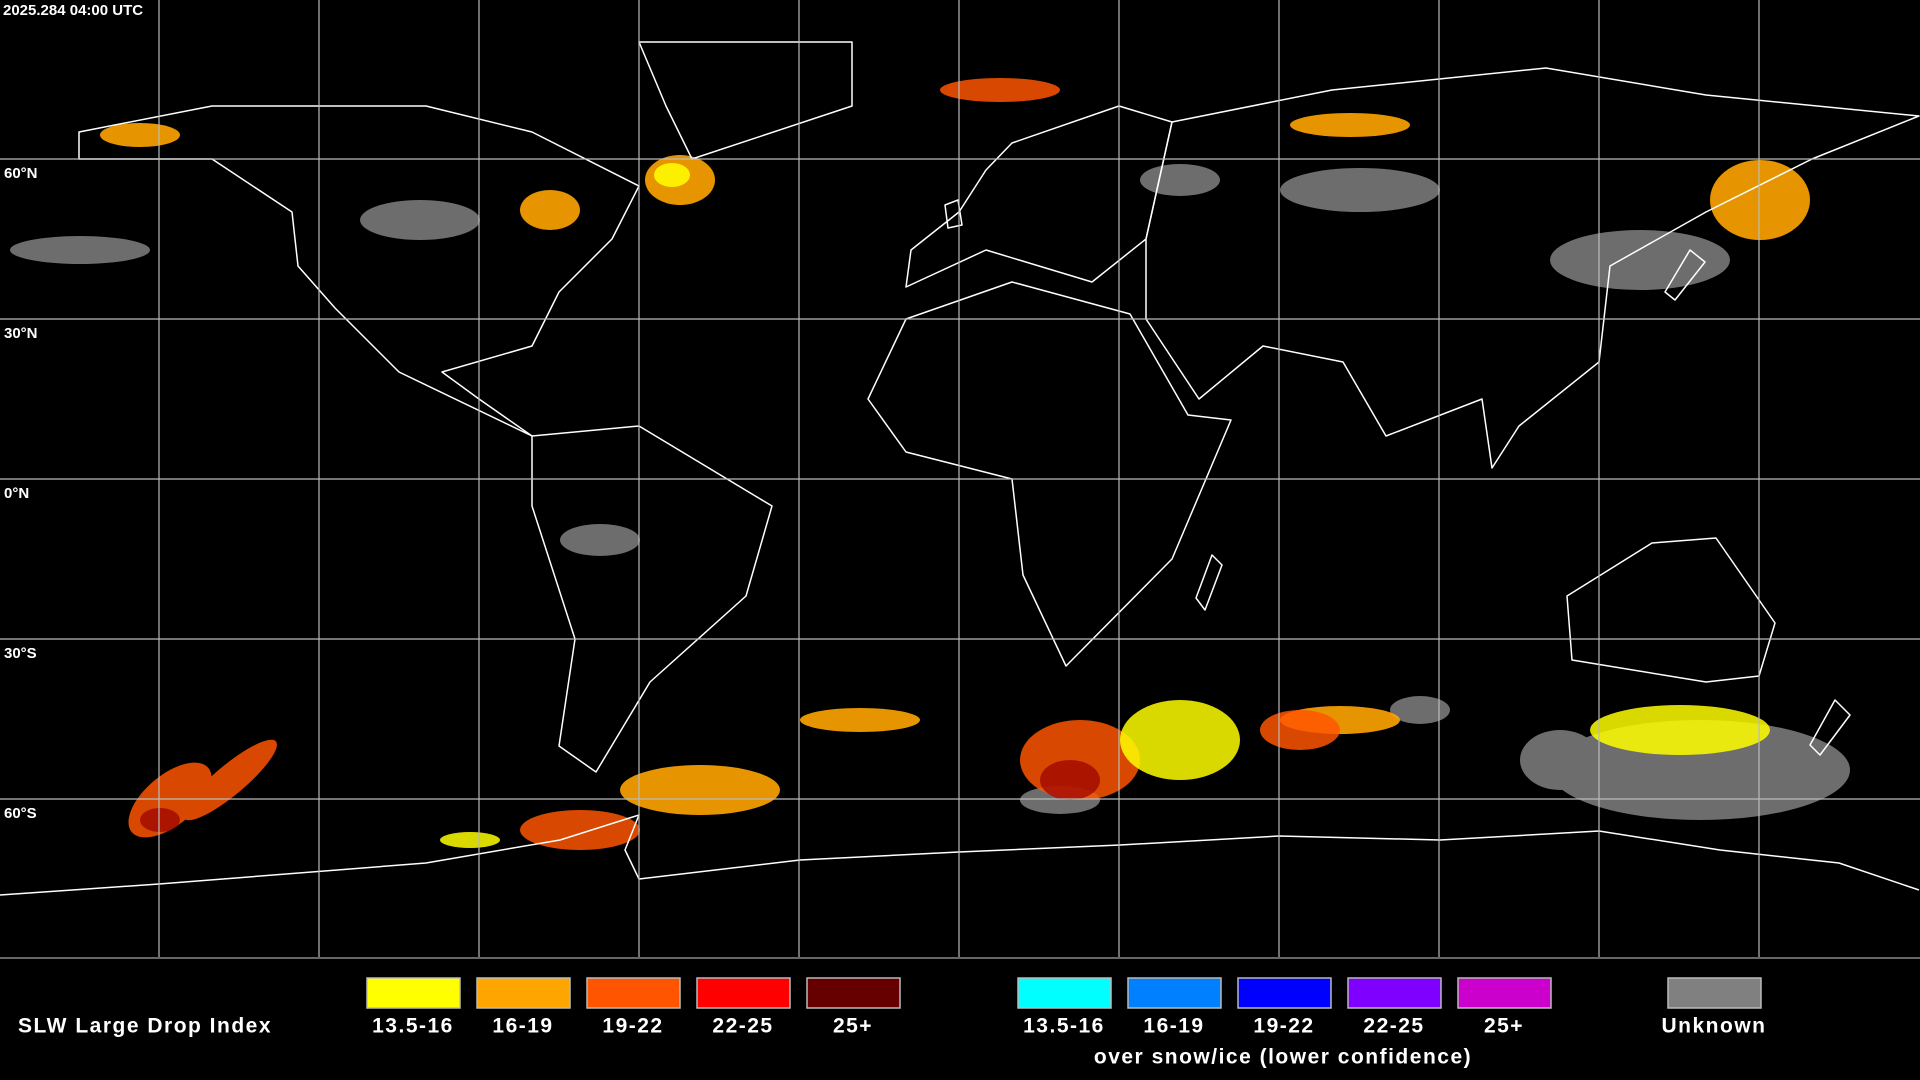 This screenshot has height=1080, width=1920. I want to click on coast-africa, so click(1049, 474).